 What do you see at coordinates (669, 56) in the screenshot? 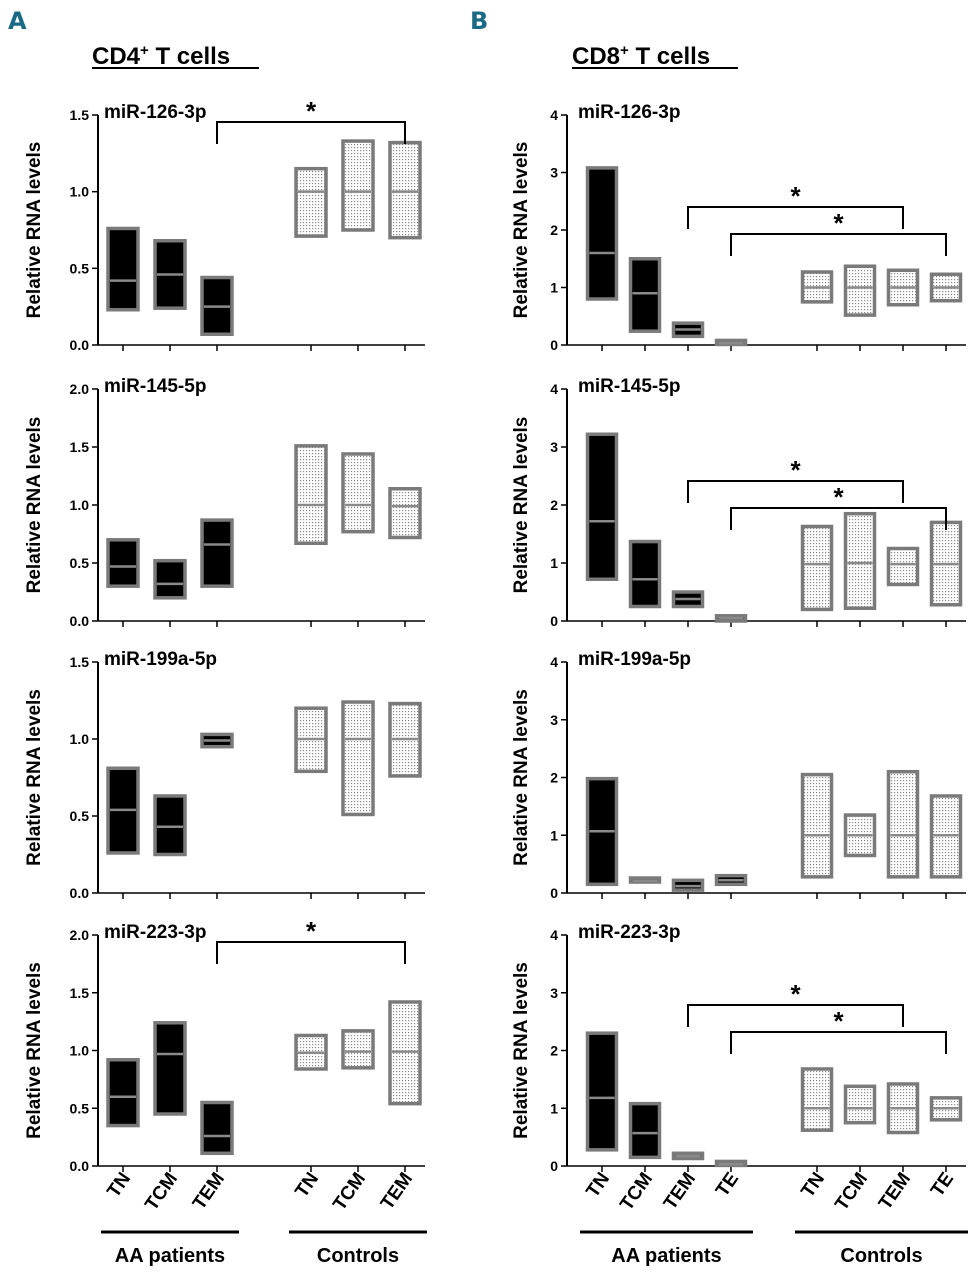
I see `panel-title-b-suffix: T cells` at bounding box center [669, 56].